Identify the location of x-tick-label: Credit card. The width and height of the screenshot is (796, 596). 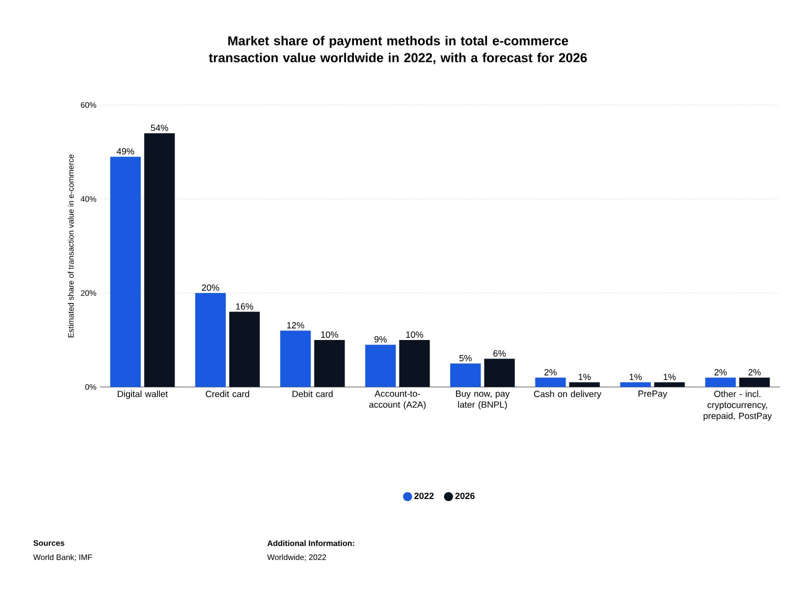
(228, 394).